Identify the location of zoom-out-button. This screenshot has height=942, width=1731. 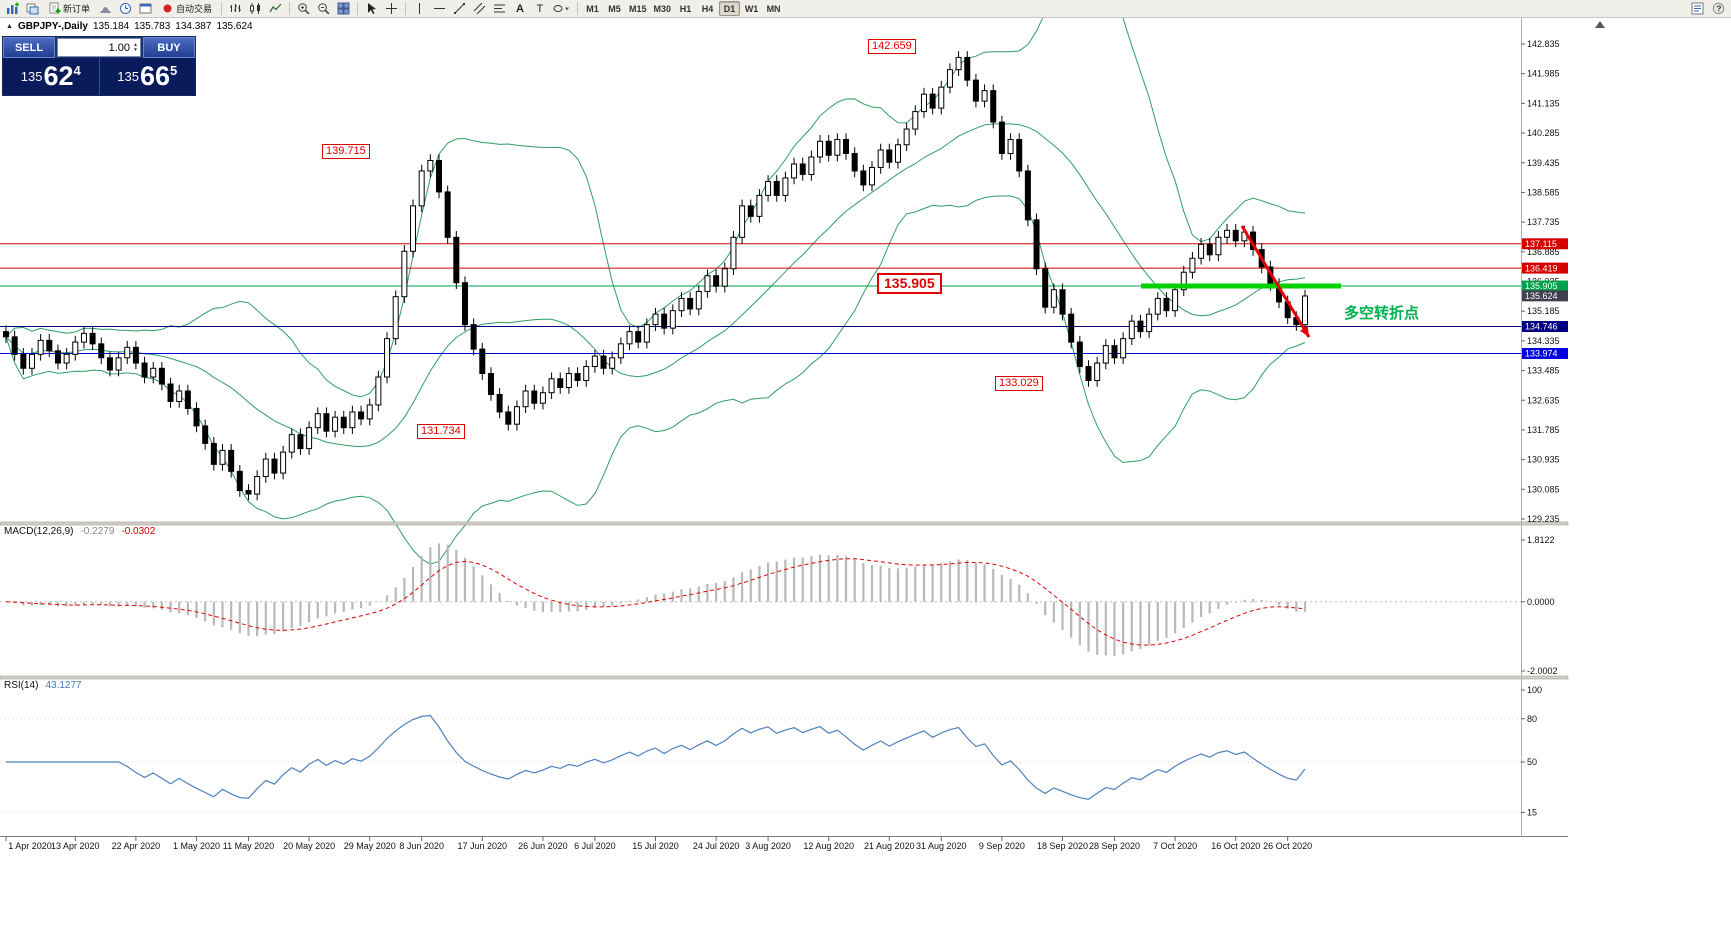
(323, 8).